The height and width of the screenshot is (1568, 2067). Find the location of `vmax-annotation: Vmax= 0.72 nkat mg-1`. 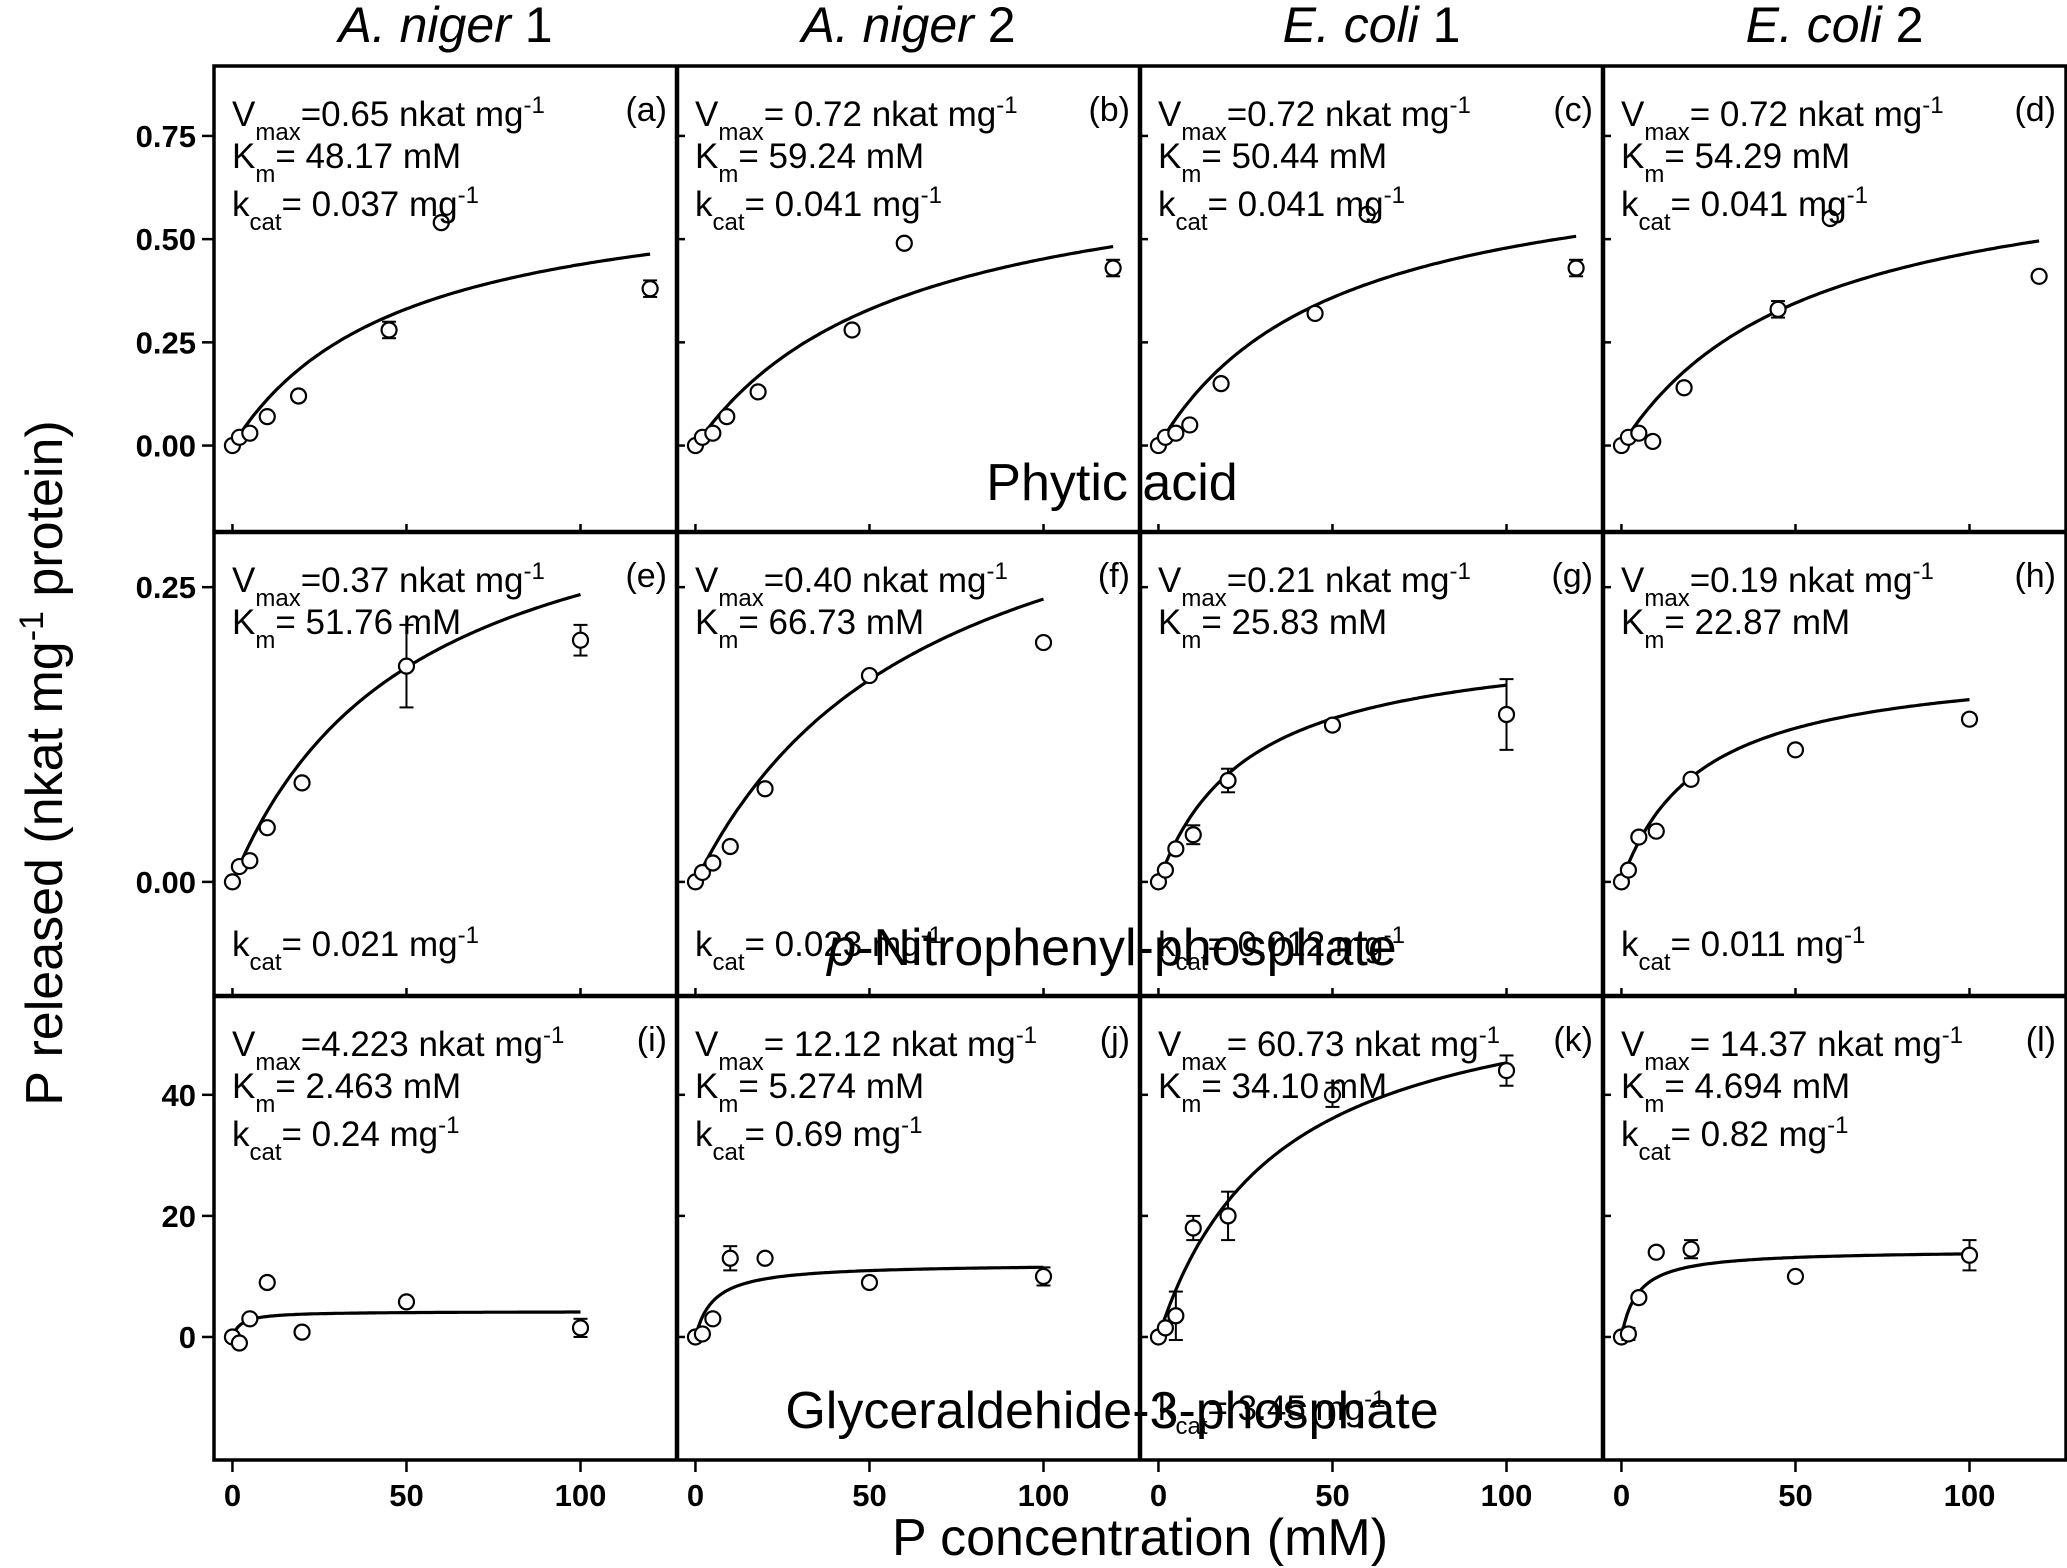

vmax-annotation: Vmax= 0.72 nkat mg-1 is located at coordinates (1782, 119).